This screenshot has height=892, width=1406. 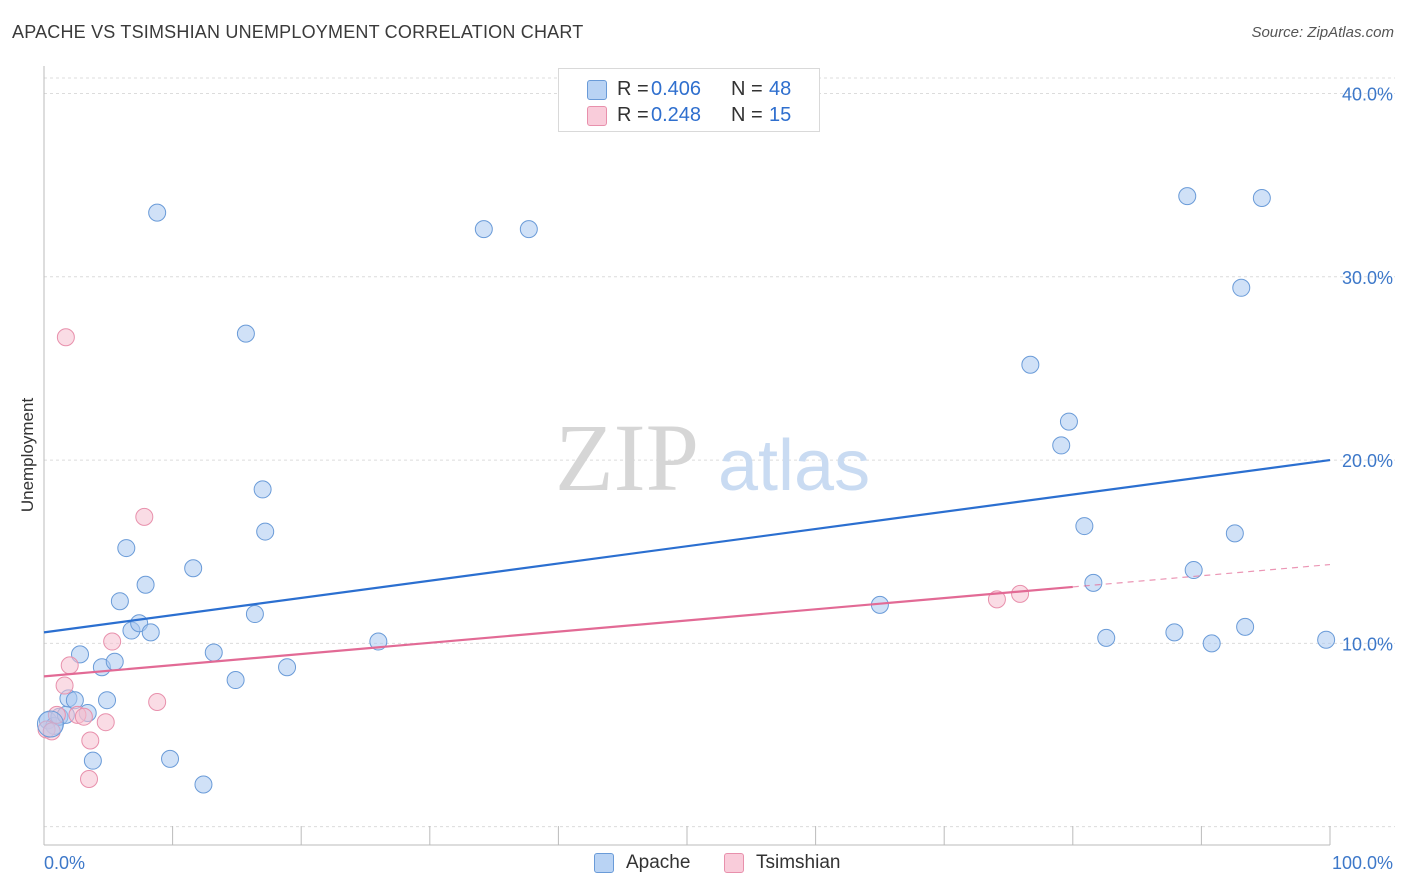 What do you see at coordinates (780, 115) in the screenshot?
I see `tsimshian-n-value: 15` at bounding box center [780, 115].